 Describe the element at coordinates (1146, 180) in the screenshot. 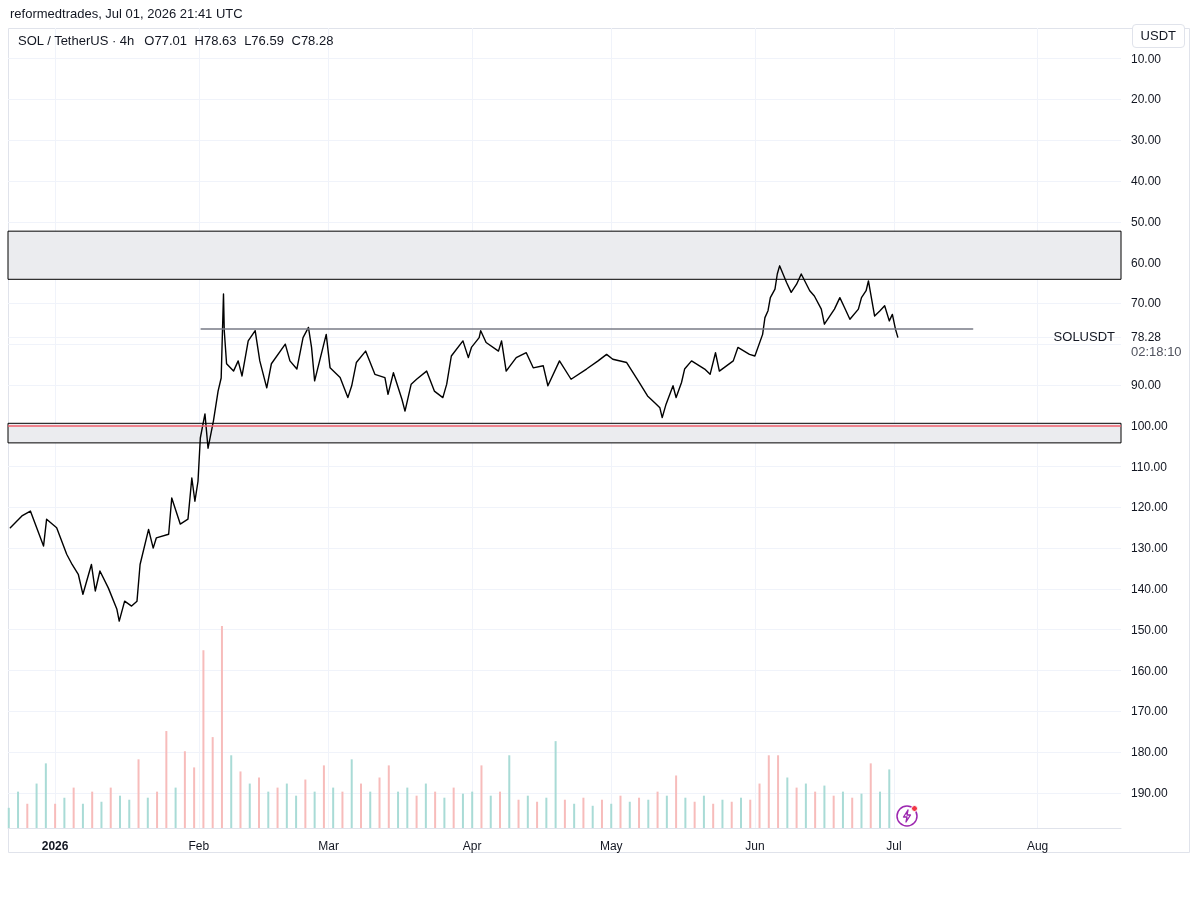

I see `y-tick-label: 40.00` at that location.